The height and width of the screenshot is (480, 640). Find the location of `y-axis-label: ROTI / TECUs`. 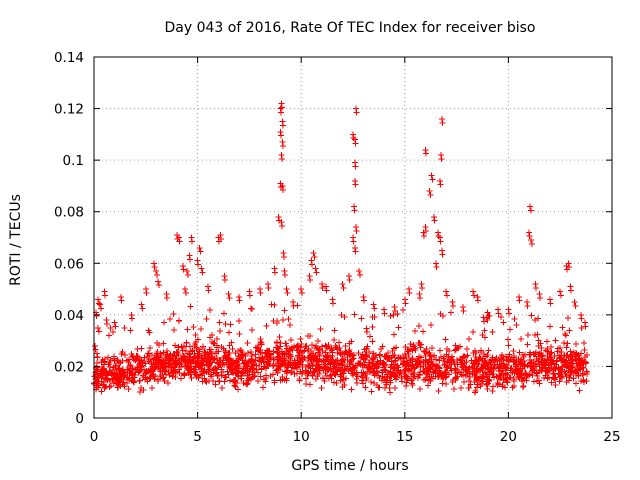

y-axis-label: ROTI / TECUs is located at coordinates (16, 240).